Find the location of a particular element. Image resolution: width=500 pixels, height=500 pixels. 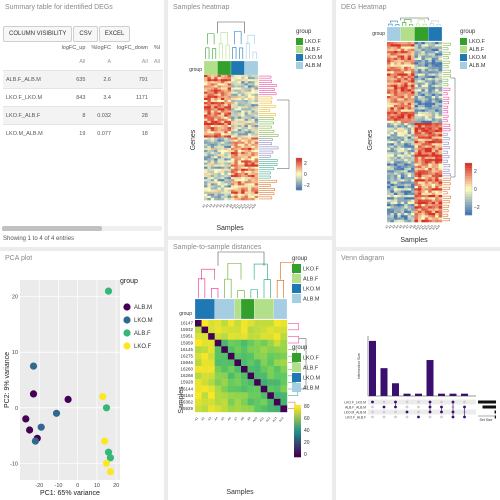

scrollbar-thumb is located at coordinates (52, 228).